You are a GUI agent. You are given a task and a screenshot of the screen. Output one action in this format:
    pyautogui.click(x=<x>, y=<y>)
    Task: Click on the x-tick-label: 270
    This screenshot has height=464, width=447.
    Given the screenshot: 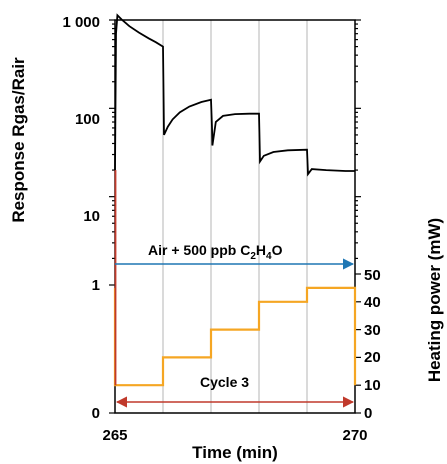 What is the action you would take?
    pyautogui.click(x=354, y=435)
    